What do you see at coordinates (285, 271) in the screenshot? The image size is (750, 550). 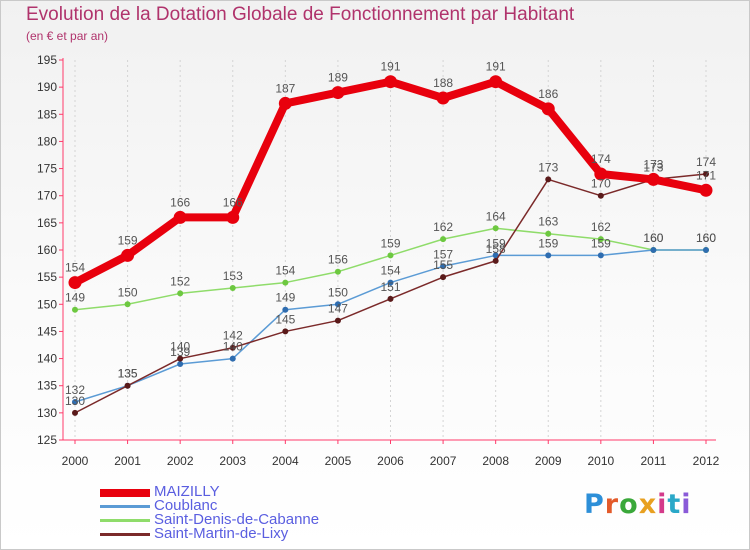 I see `data-label-saint-denis-de-cabanne-2004: 154` at bounding box center [285, 271].